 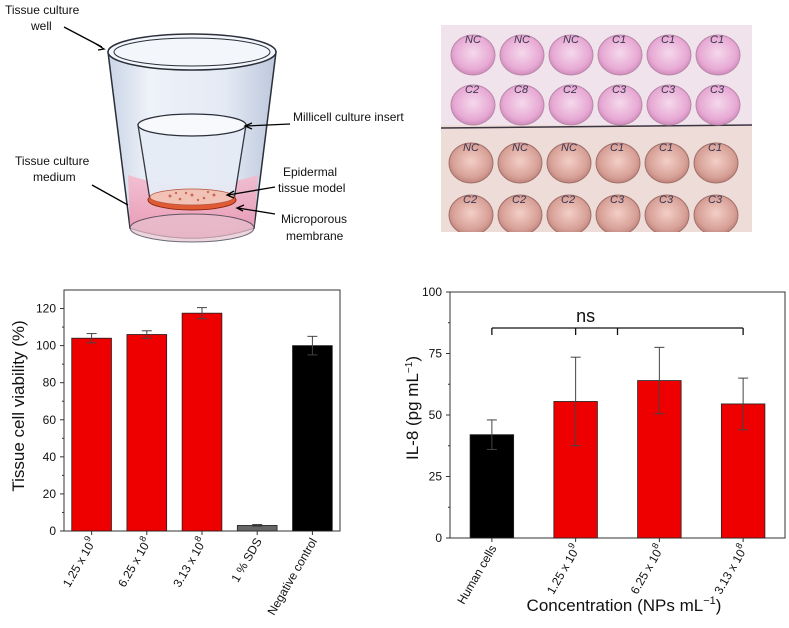 What do you see at coordinates (624, 605) in the screenshot?
I see `il8-x-axis-label: Concentration (NPs mL−1)` at bounding box center [624, 605].